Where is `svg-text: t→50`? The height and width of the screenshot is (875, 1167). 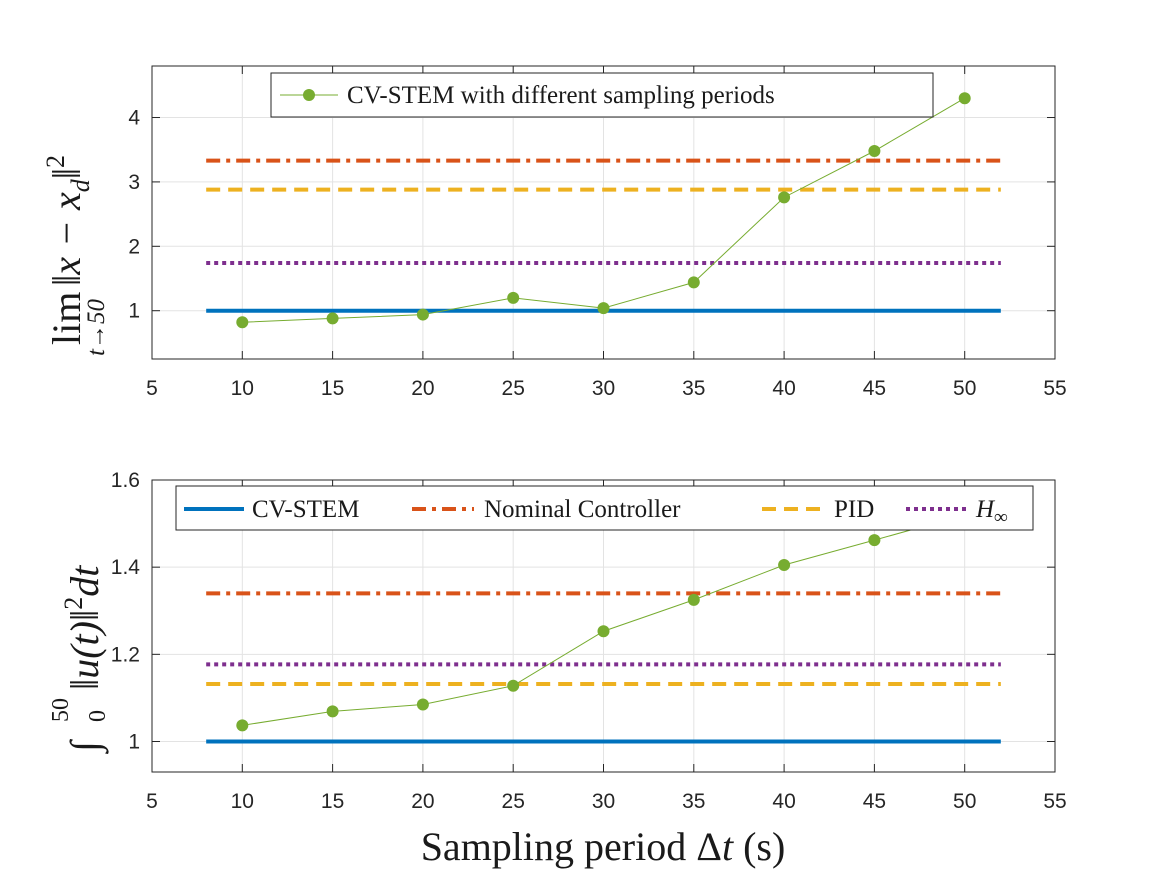 svg-text: t→50 is located at coordinates (96, 327).